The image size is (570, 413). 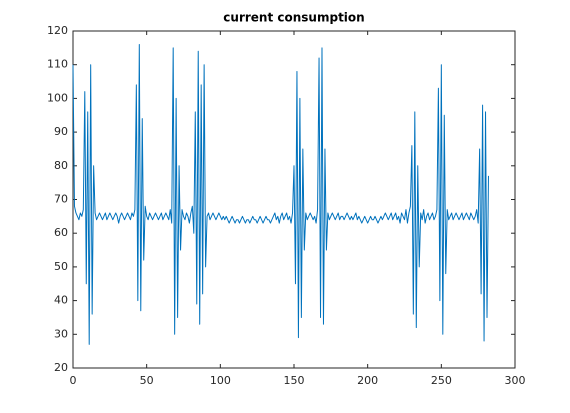 I want to click on y-tick-label: 90, so click(x=61, y=131).